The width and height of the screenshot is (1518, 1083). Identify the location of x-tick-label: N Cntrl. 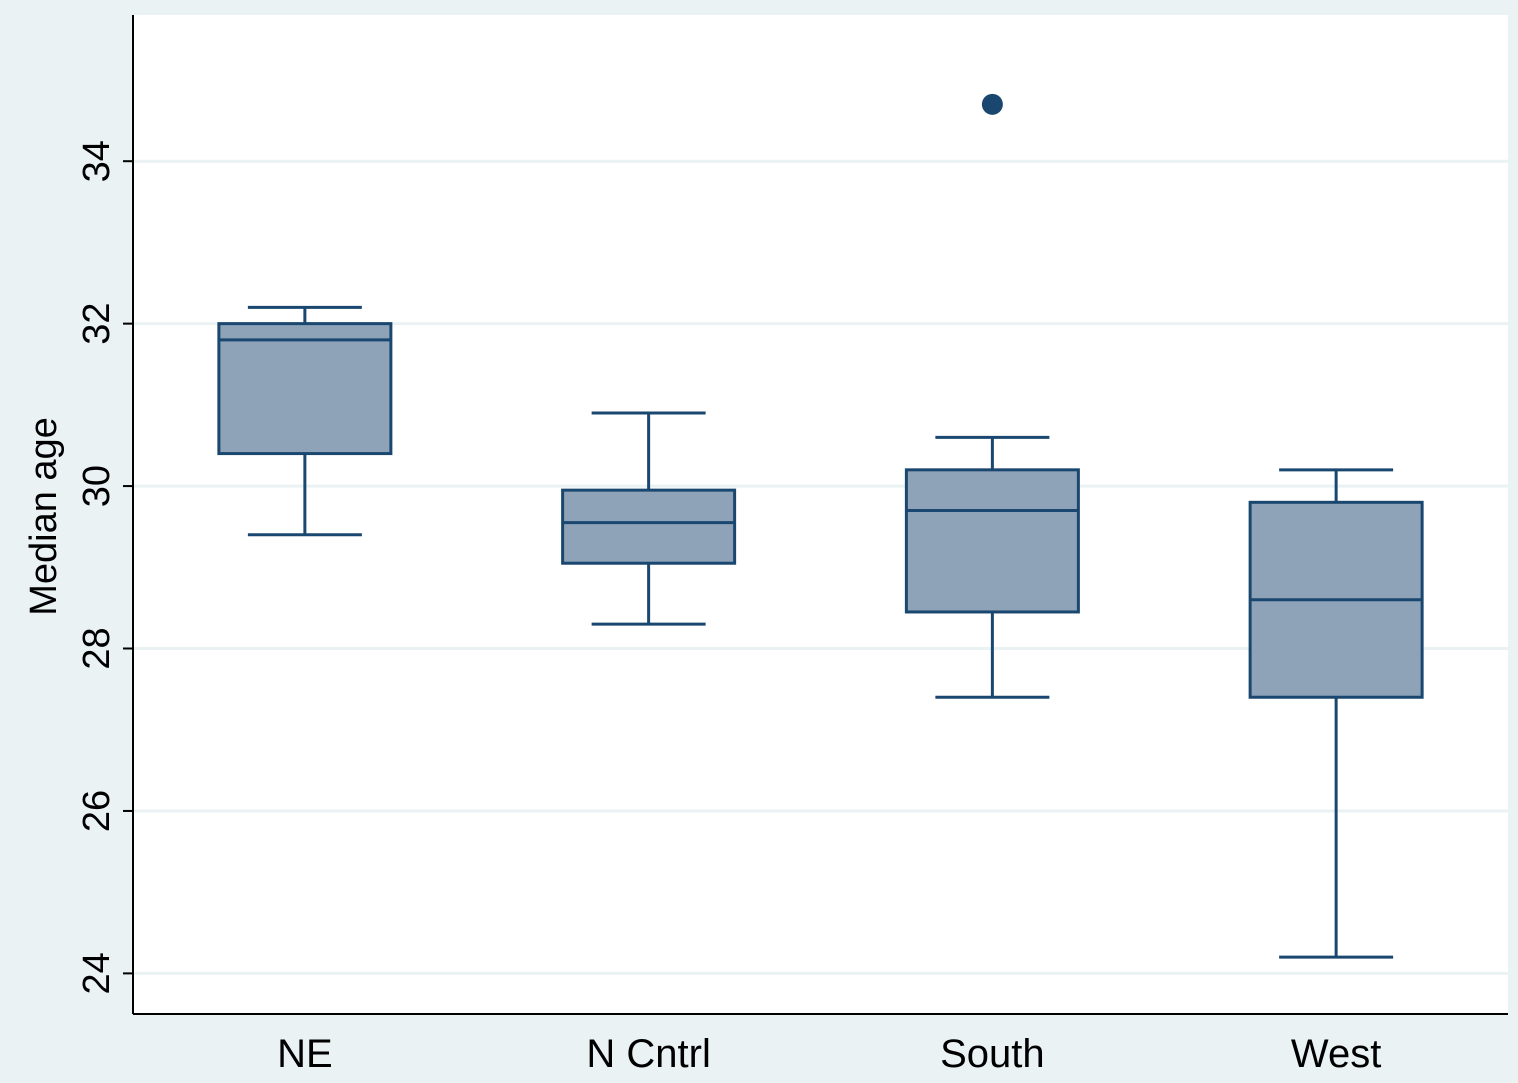
(648, 1054).